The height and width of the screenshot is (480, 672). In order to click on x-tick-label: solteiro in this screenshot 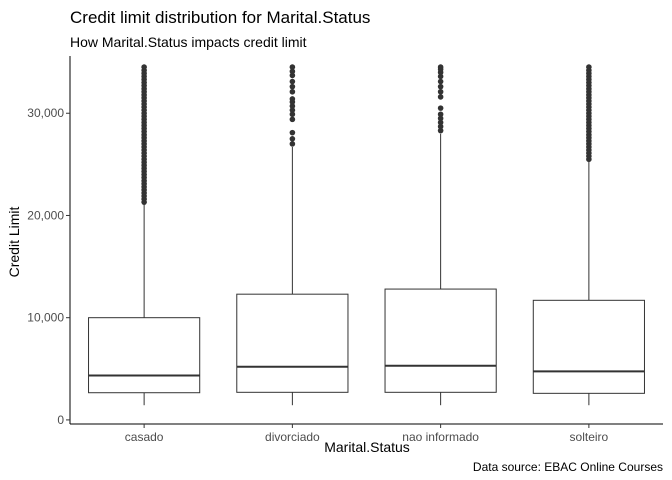, I will do `click(589, 437)`.